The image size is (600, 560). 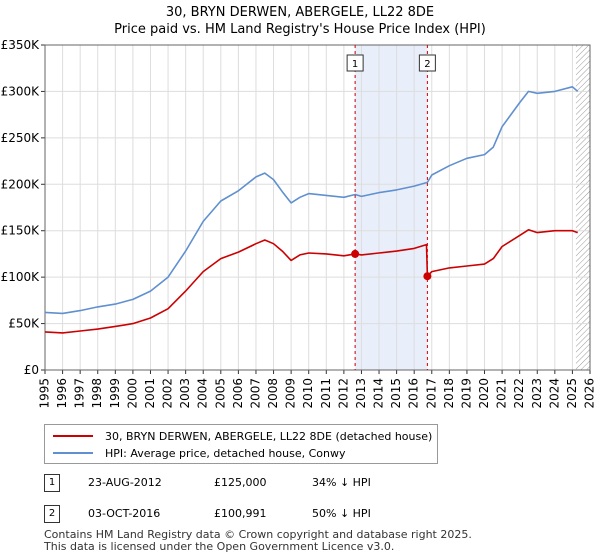 I want to click on x-tick-label: 2025, so click(x=572, y=393).